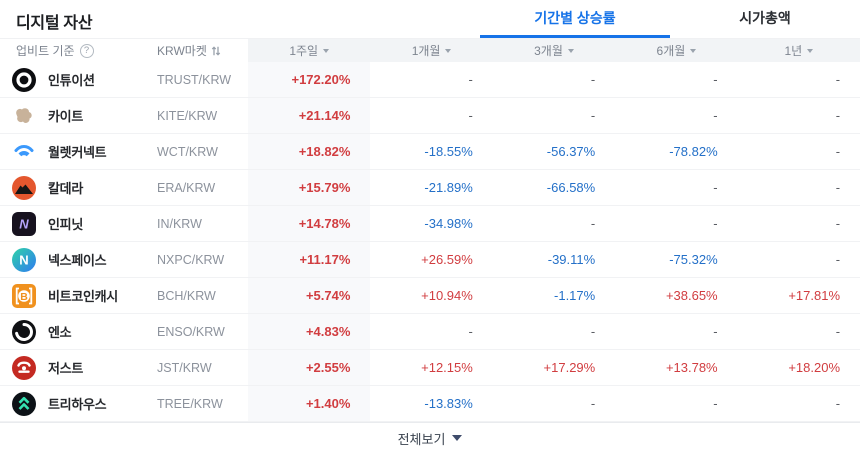 The image size is (860, 454). I want to click on change-1week: +5.74%, so click(309, 295).